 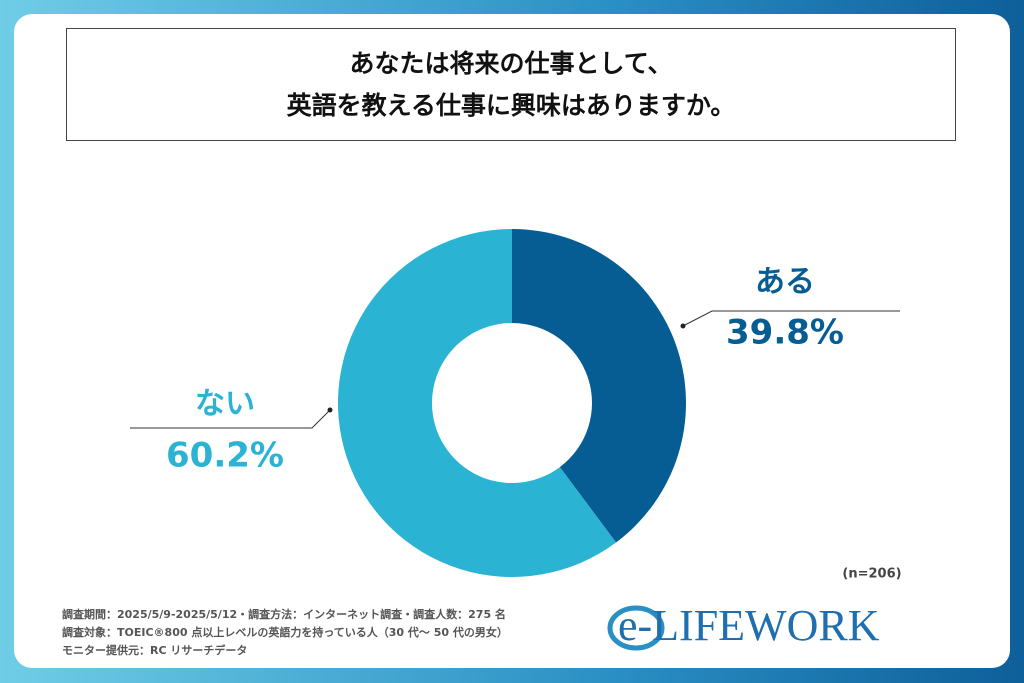 What do you see at coordinates (511, 84) in the screenshot?
I see `chart-title: あなたは将来の仕事として、 英語を教える仕事に興味はありますか。` at bounding box center [511, 84].